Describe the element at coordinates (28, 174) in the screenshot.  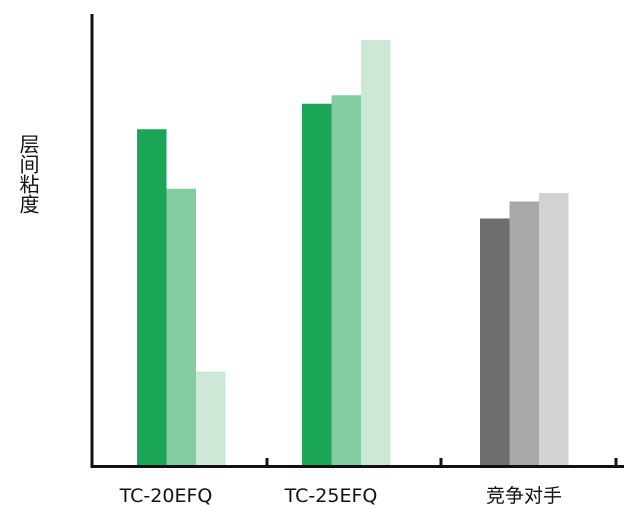
I see `y-axis-label: 层间粘度` at that location.